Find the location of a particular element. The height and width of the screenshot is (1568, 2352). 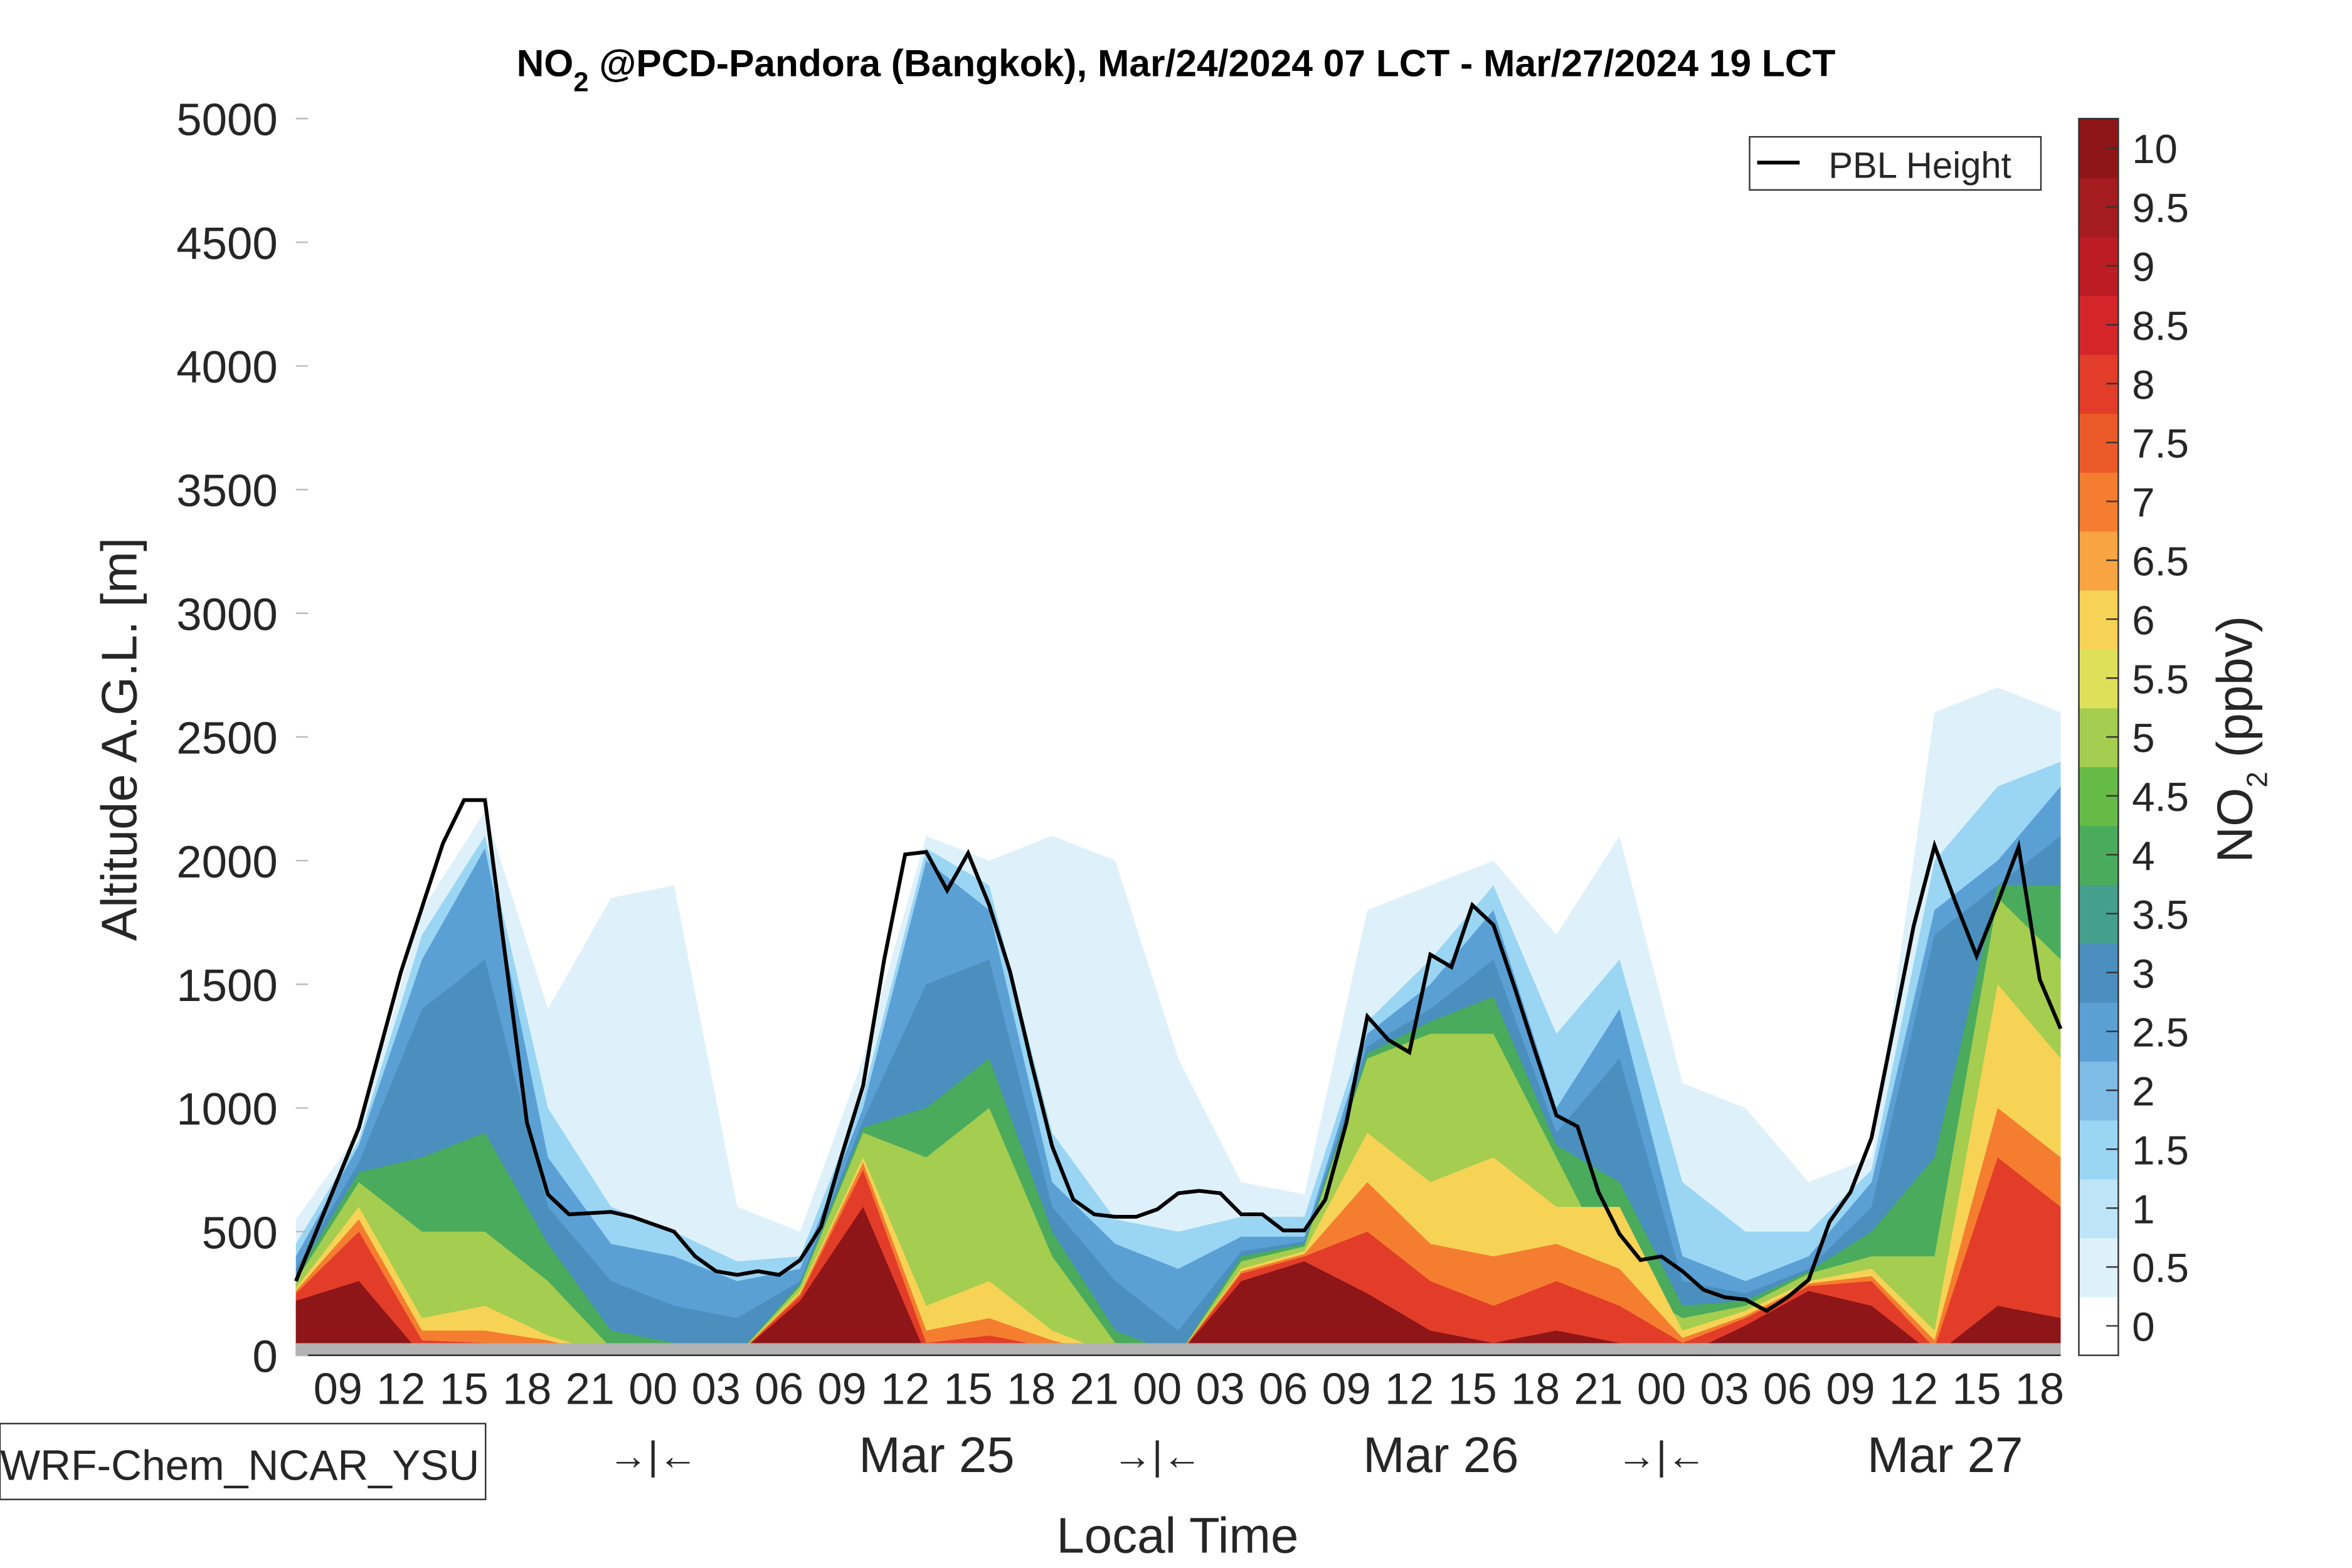

colorbar-tick-label: 2.5 is located at coordinates (2160, 1033).